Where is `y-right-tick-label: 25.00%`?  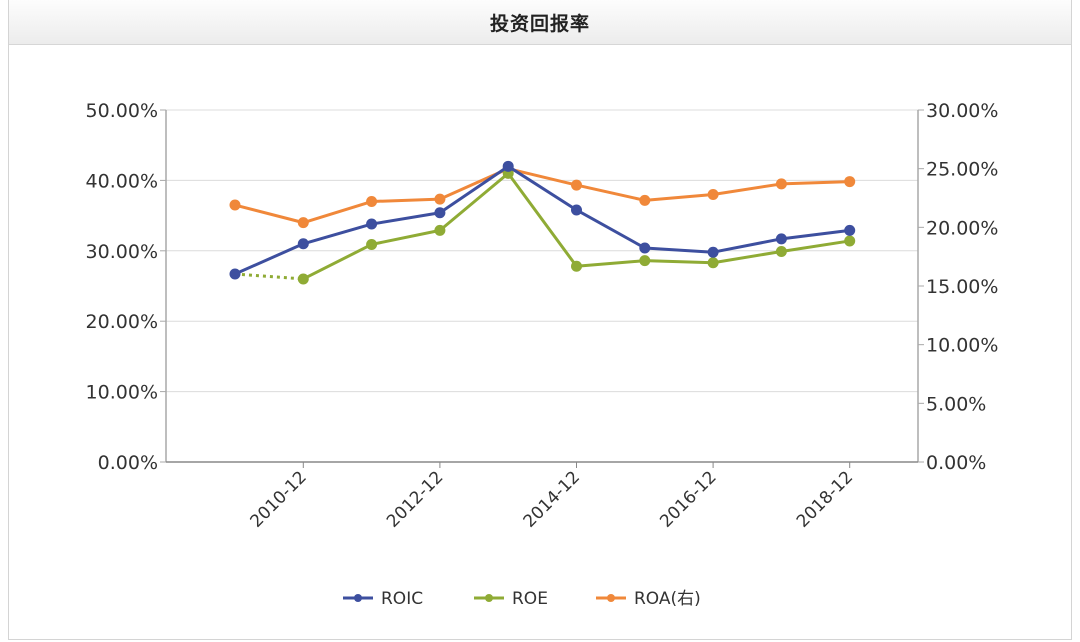 y-right-tick-label: 25.00% is located at coordinates (962, 170).